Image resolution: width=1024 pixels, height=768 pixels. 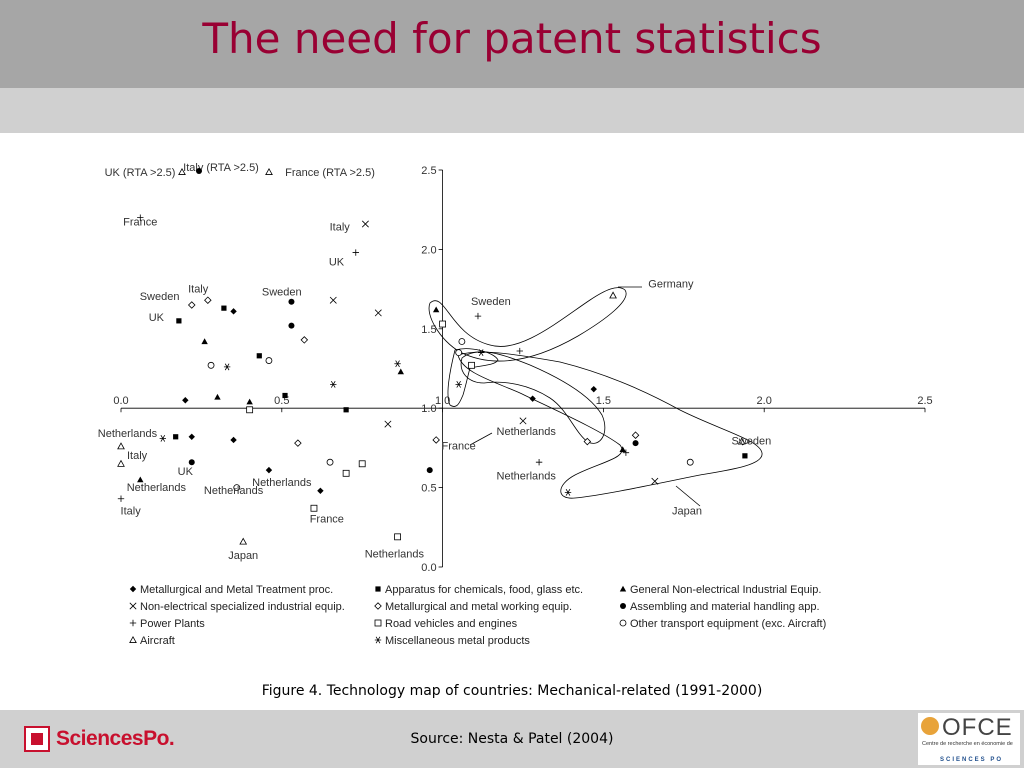 What do you see at coordinates (512, 38) in the screenshot?
I see `slide-title: The need for patent statistics` at bounding box center [512, 38].